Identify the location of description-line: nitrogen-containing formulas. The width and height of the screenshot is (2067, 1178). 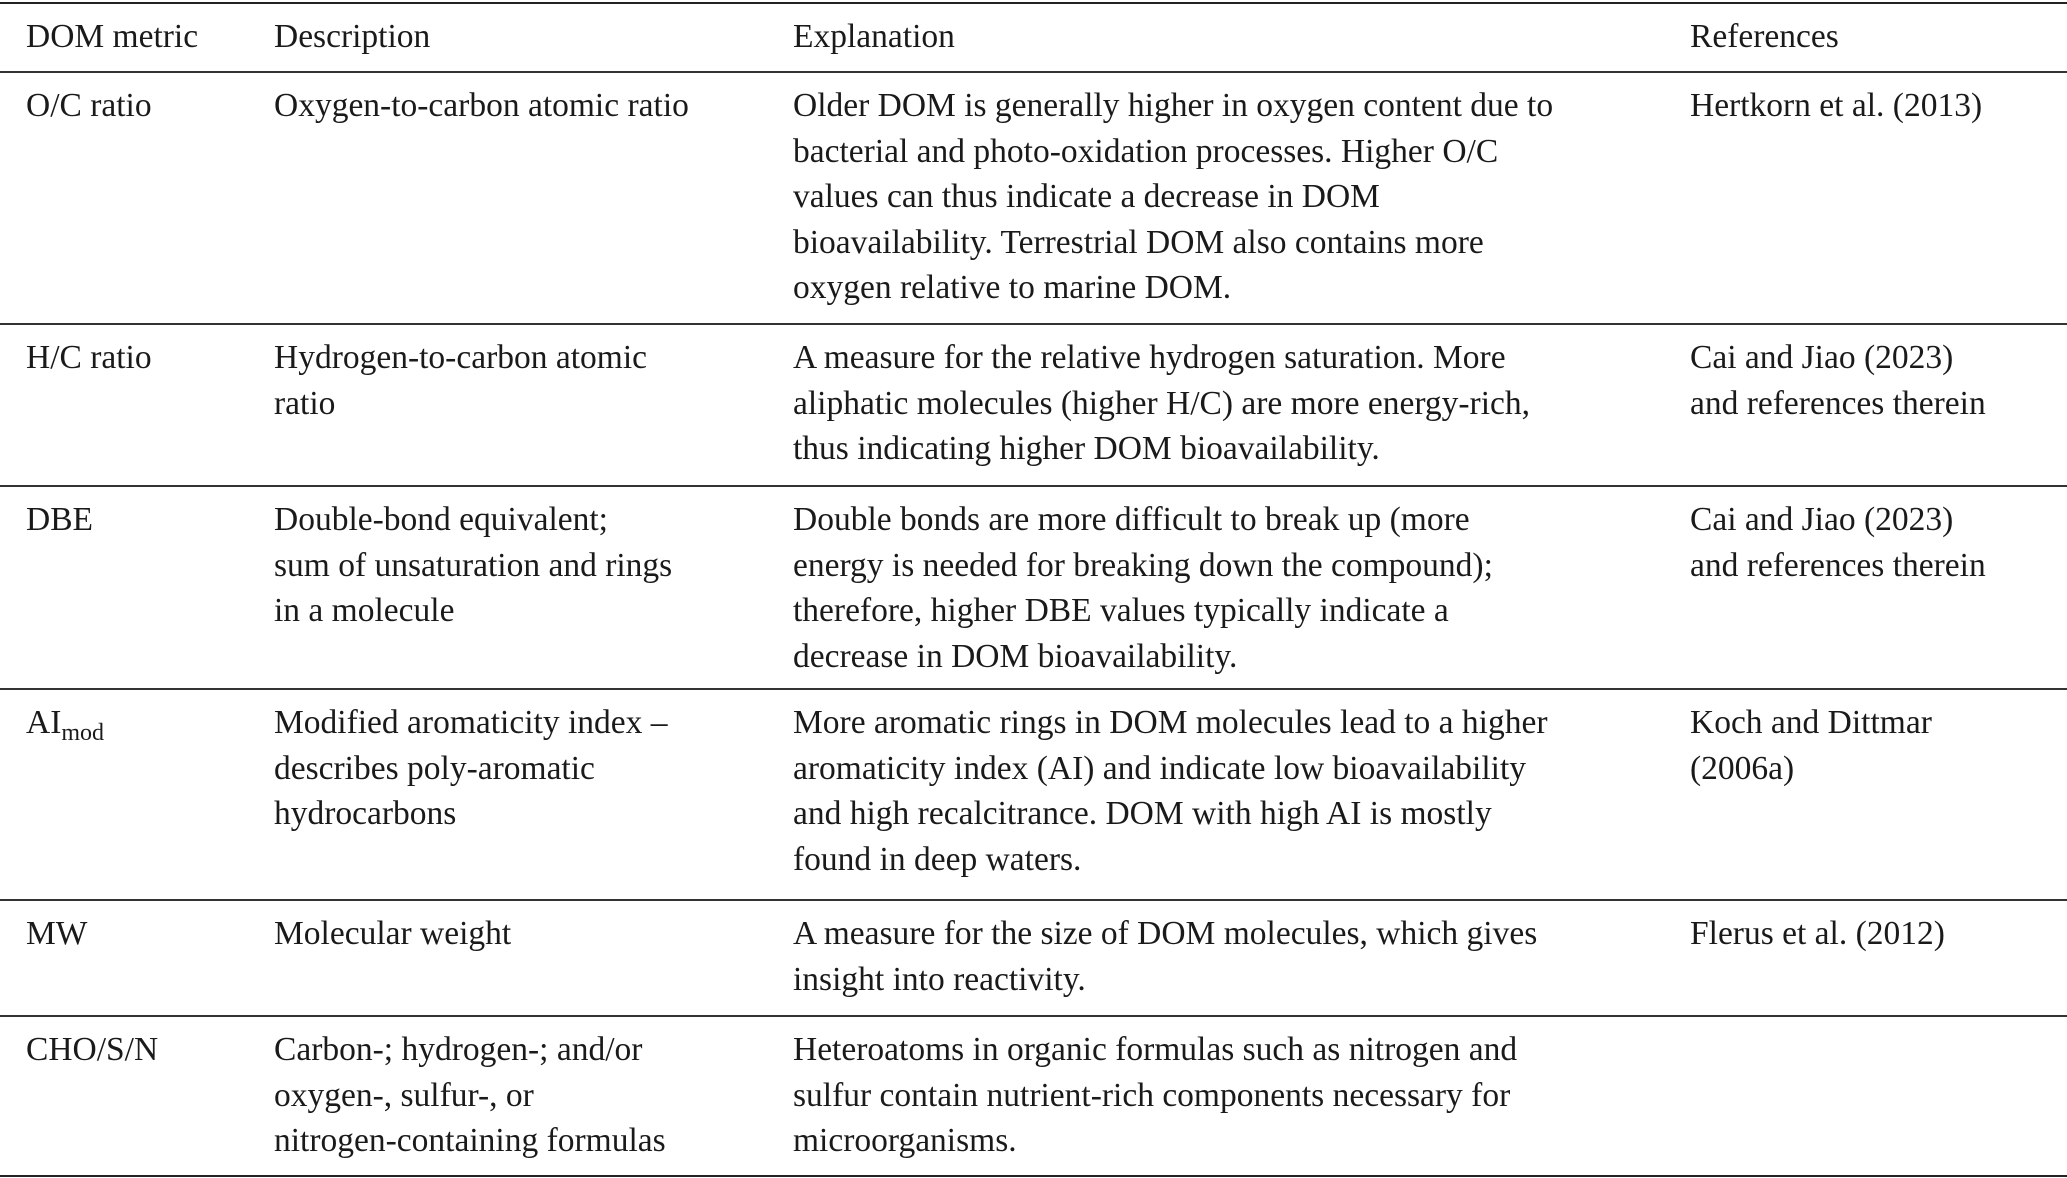
(470, 1140).